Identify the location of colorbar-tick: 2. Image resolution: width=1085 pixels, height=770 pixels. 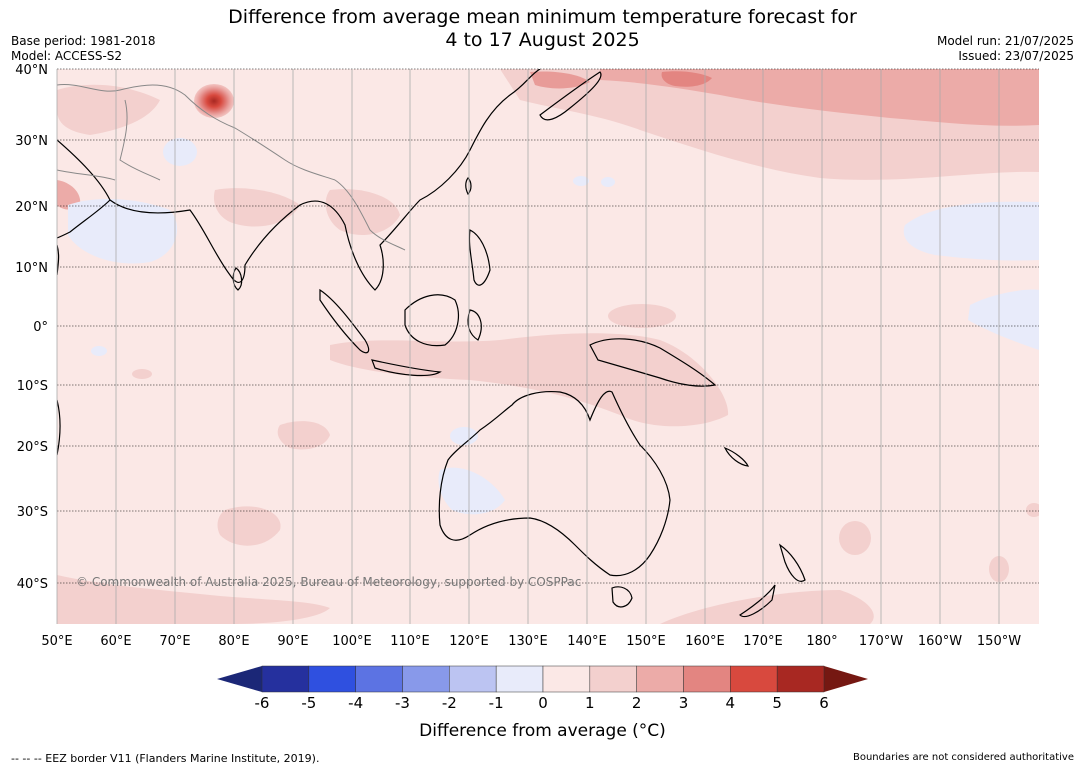
(636, 703).